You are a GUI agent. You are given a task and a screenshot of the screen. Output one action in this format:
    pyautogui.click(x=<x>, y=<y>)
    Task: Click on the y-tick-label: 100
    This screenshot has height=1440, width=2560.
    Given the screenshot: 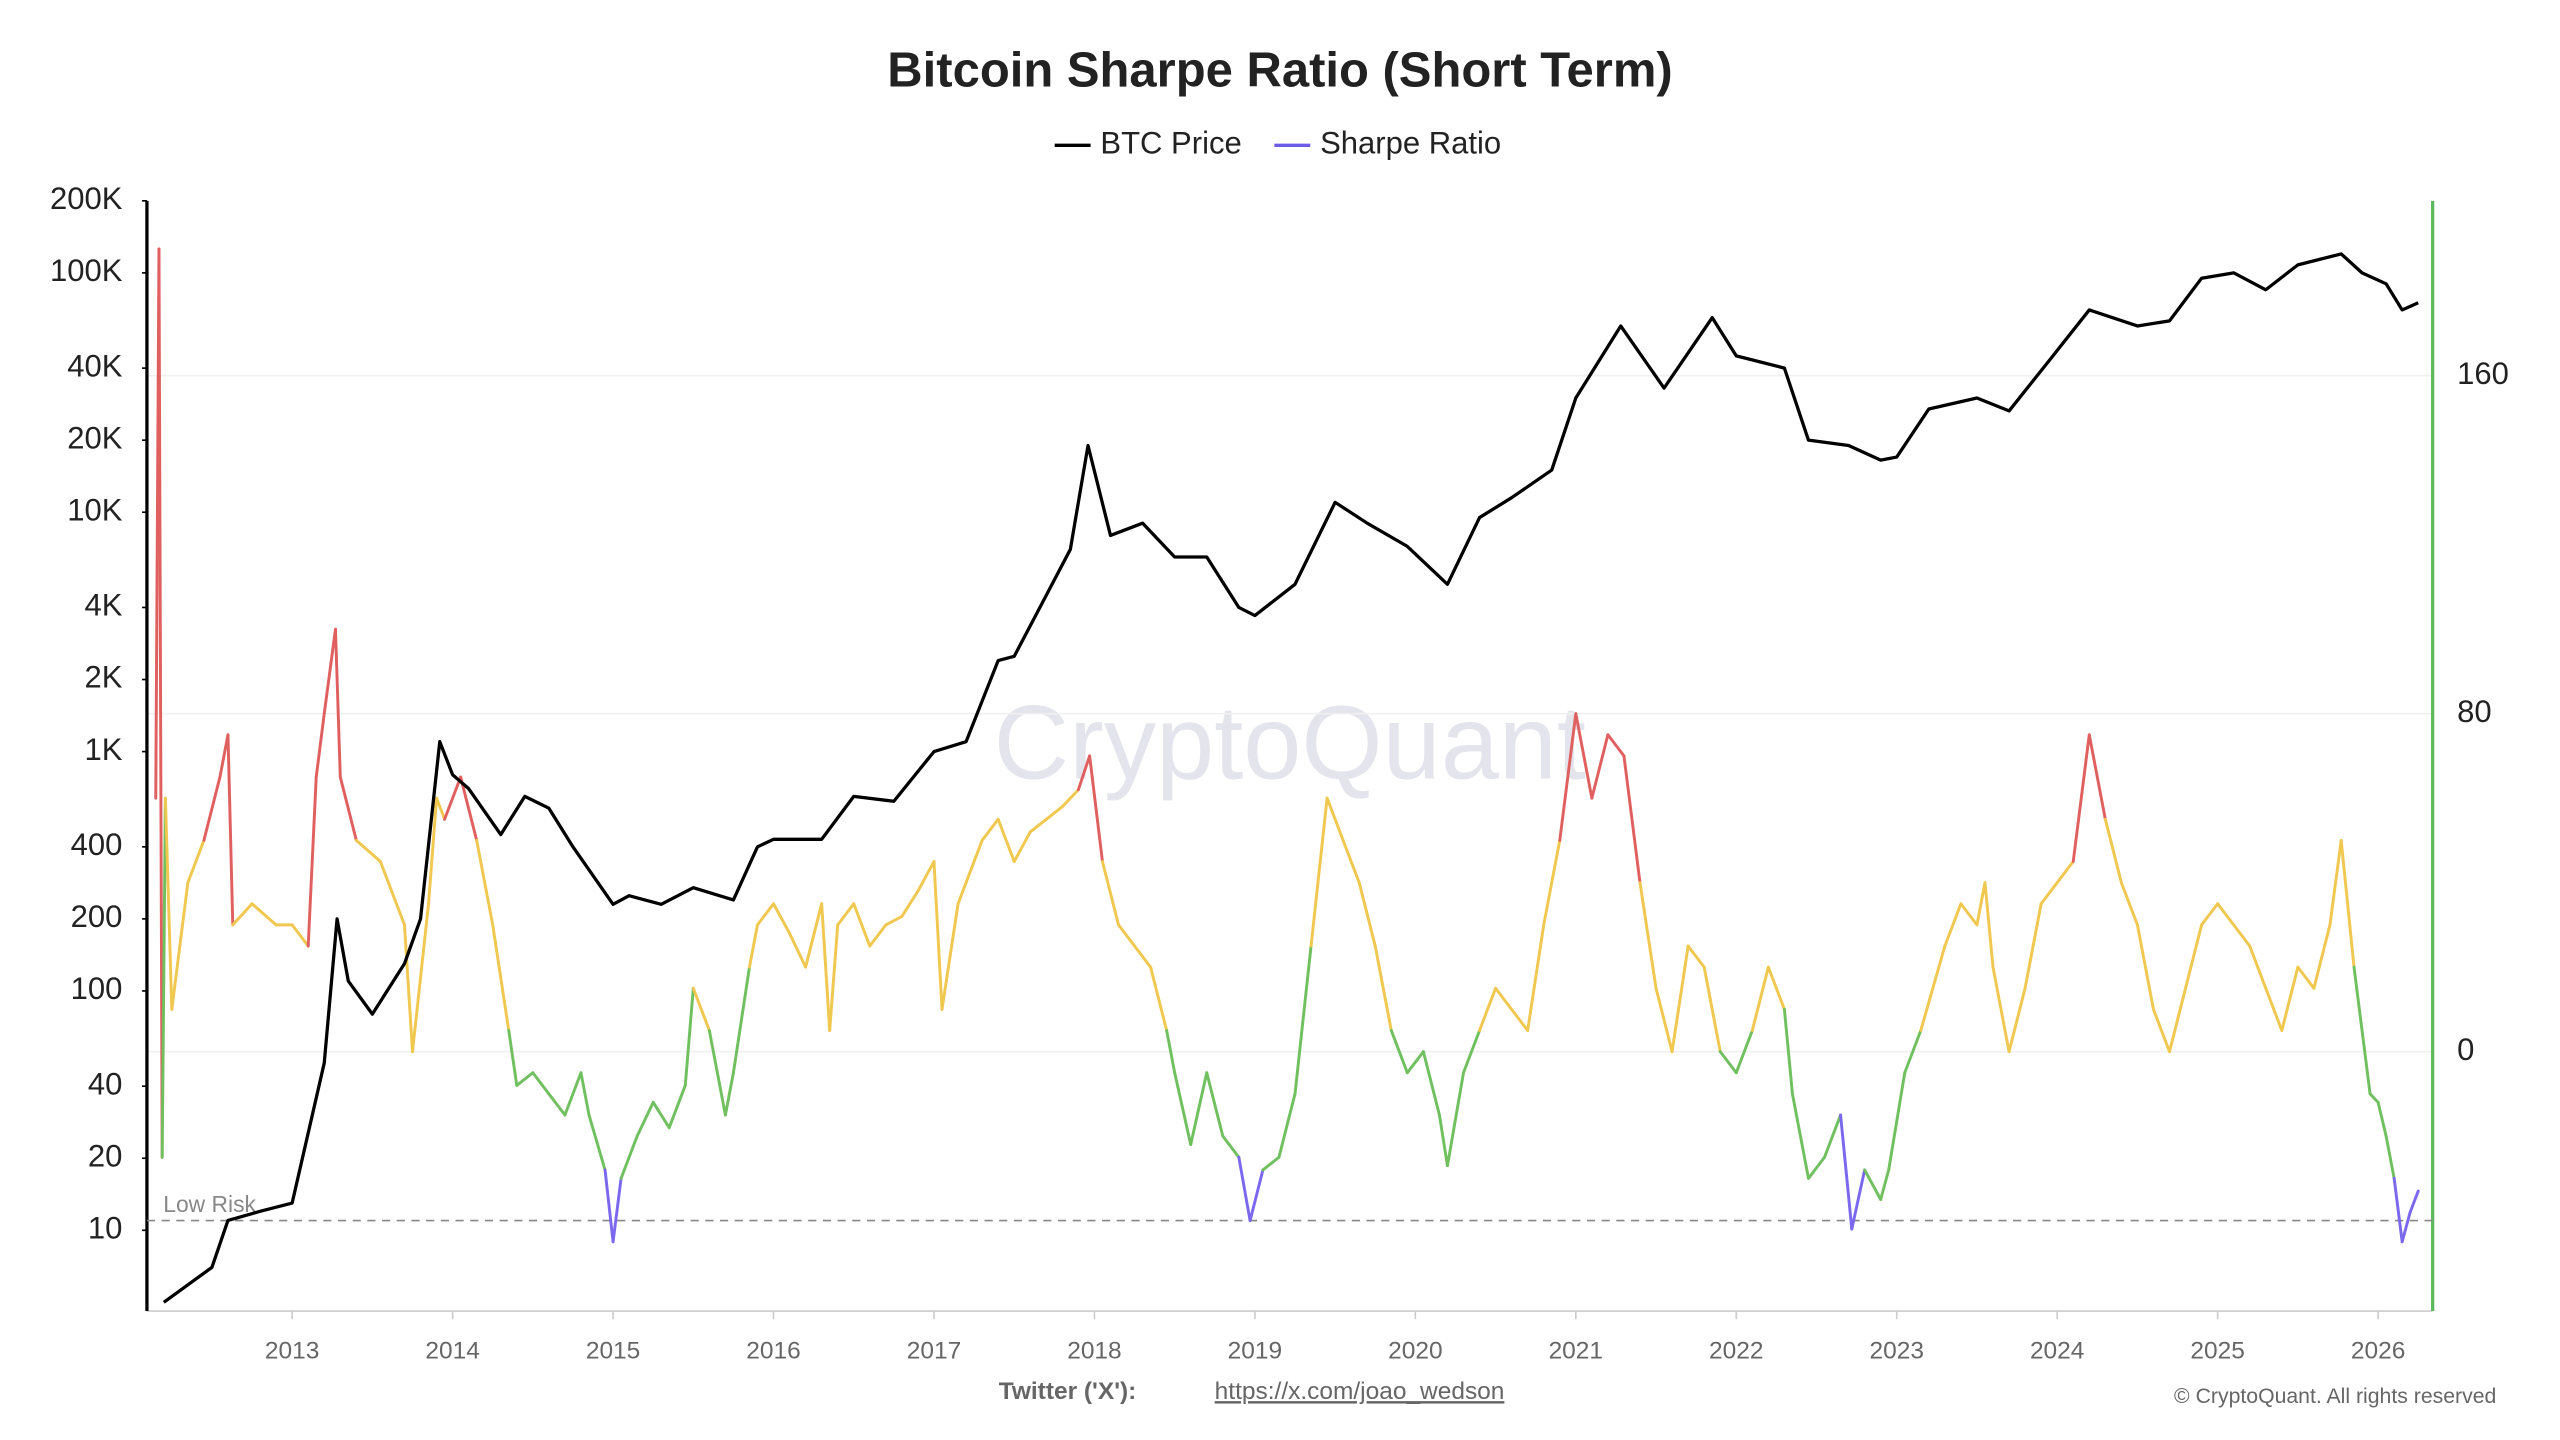 What is the action you would take?
    pyautogui.click(x=97, y=988)
    